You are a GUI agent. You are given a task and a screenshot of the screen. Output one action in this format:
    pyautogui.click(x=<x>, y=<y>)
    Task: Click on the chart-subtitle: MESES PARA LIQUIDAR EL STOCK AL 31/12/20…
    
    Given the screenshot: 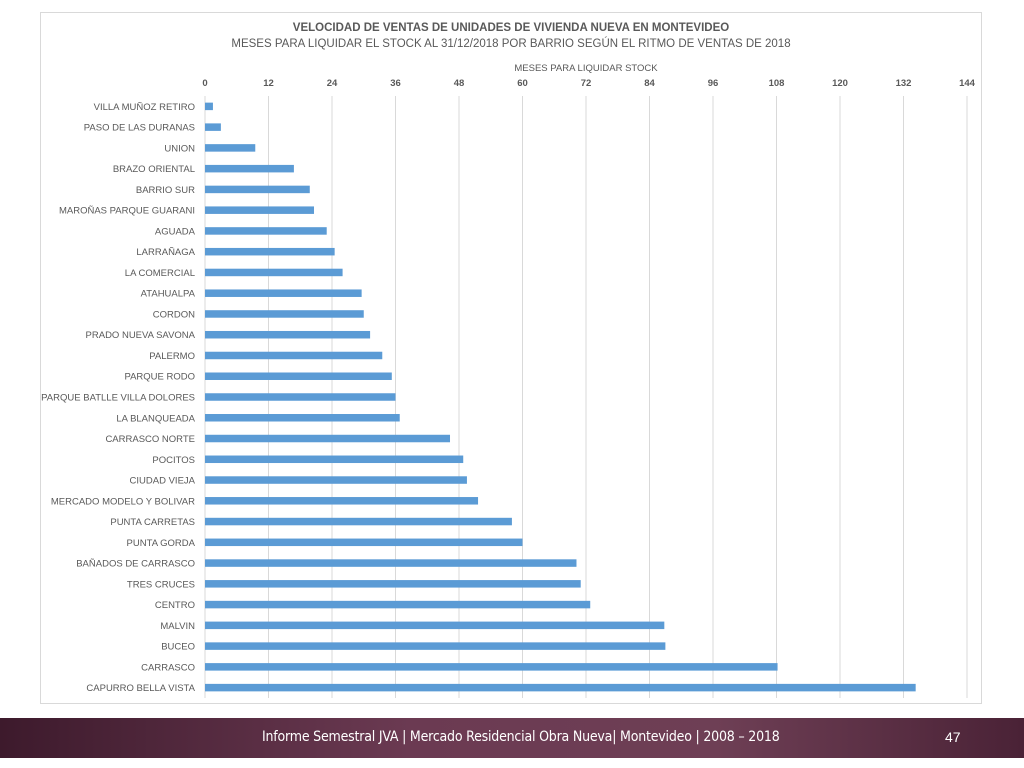 What is the action you would take?
    pyautogui.click(x=510, y=43)
    